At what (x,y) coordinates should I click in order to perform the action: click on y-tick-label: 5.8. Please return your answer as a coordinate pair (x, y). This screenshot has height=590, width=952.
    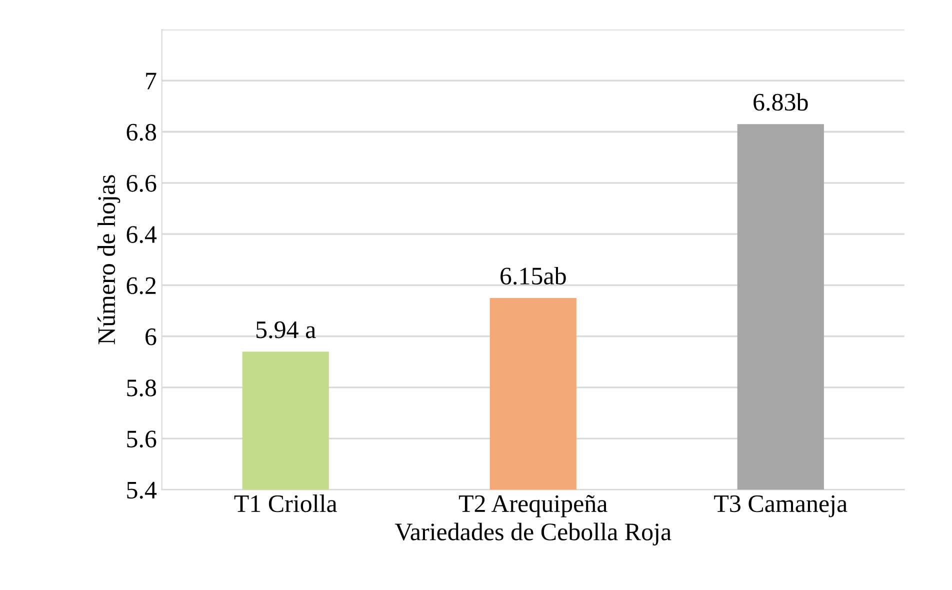
    Looking at the image, I should click on (141, 387).